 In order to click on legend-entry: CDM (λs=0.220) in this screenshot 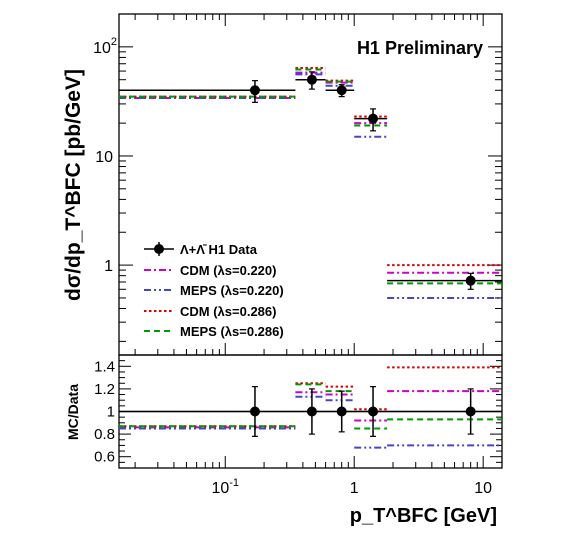, I will do `click(228, 270)`.